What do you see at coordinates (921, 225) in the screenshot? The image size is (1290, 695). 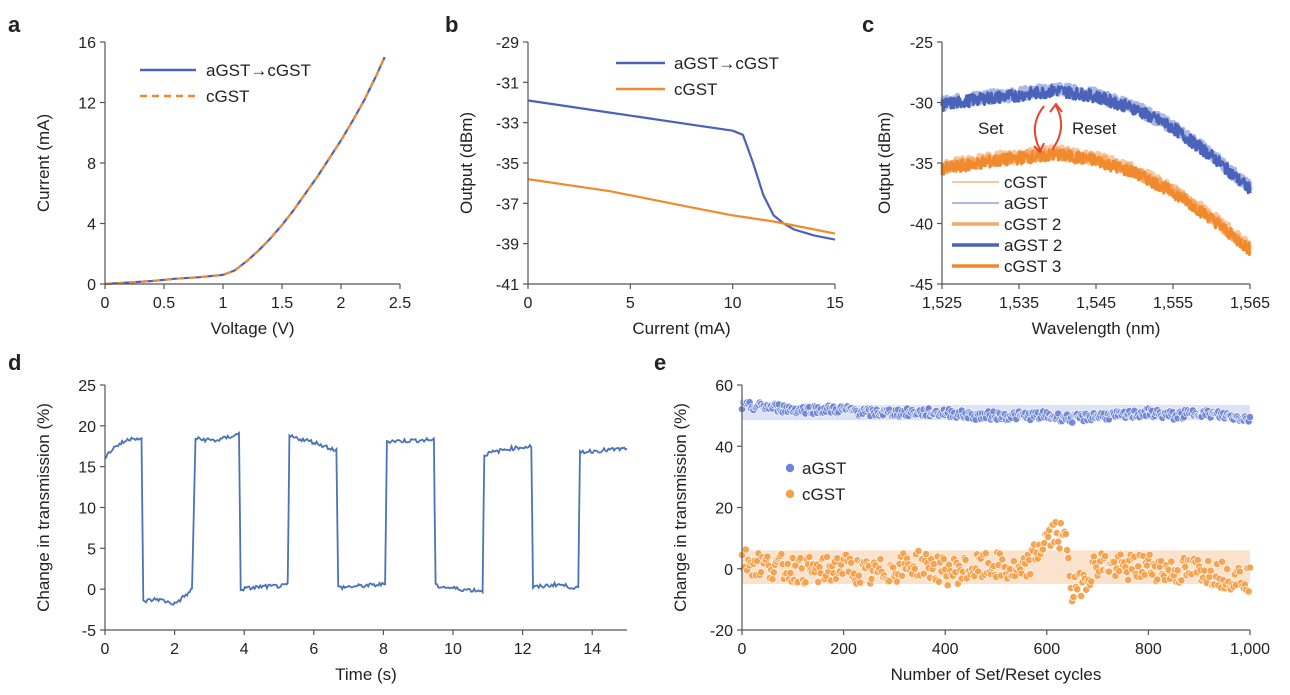 I see `y-tick-label: -40` at bounding box center [921, 225].